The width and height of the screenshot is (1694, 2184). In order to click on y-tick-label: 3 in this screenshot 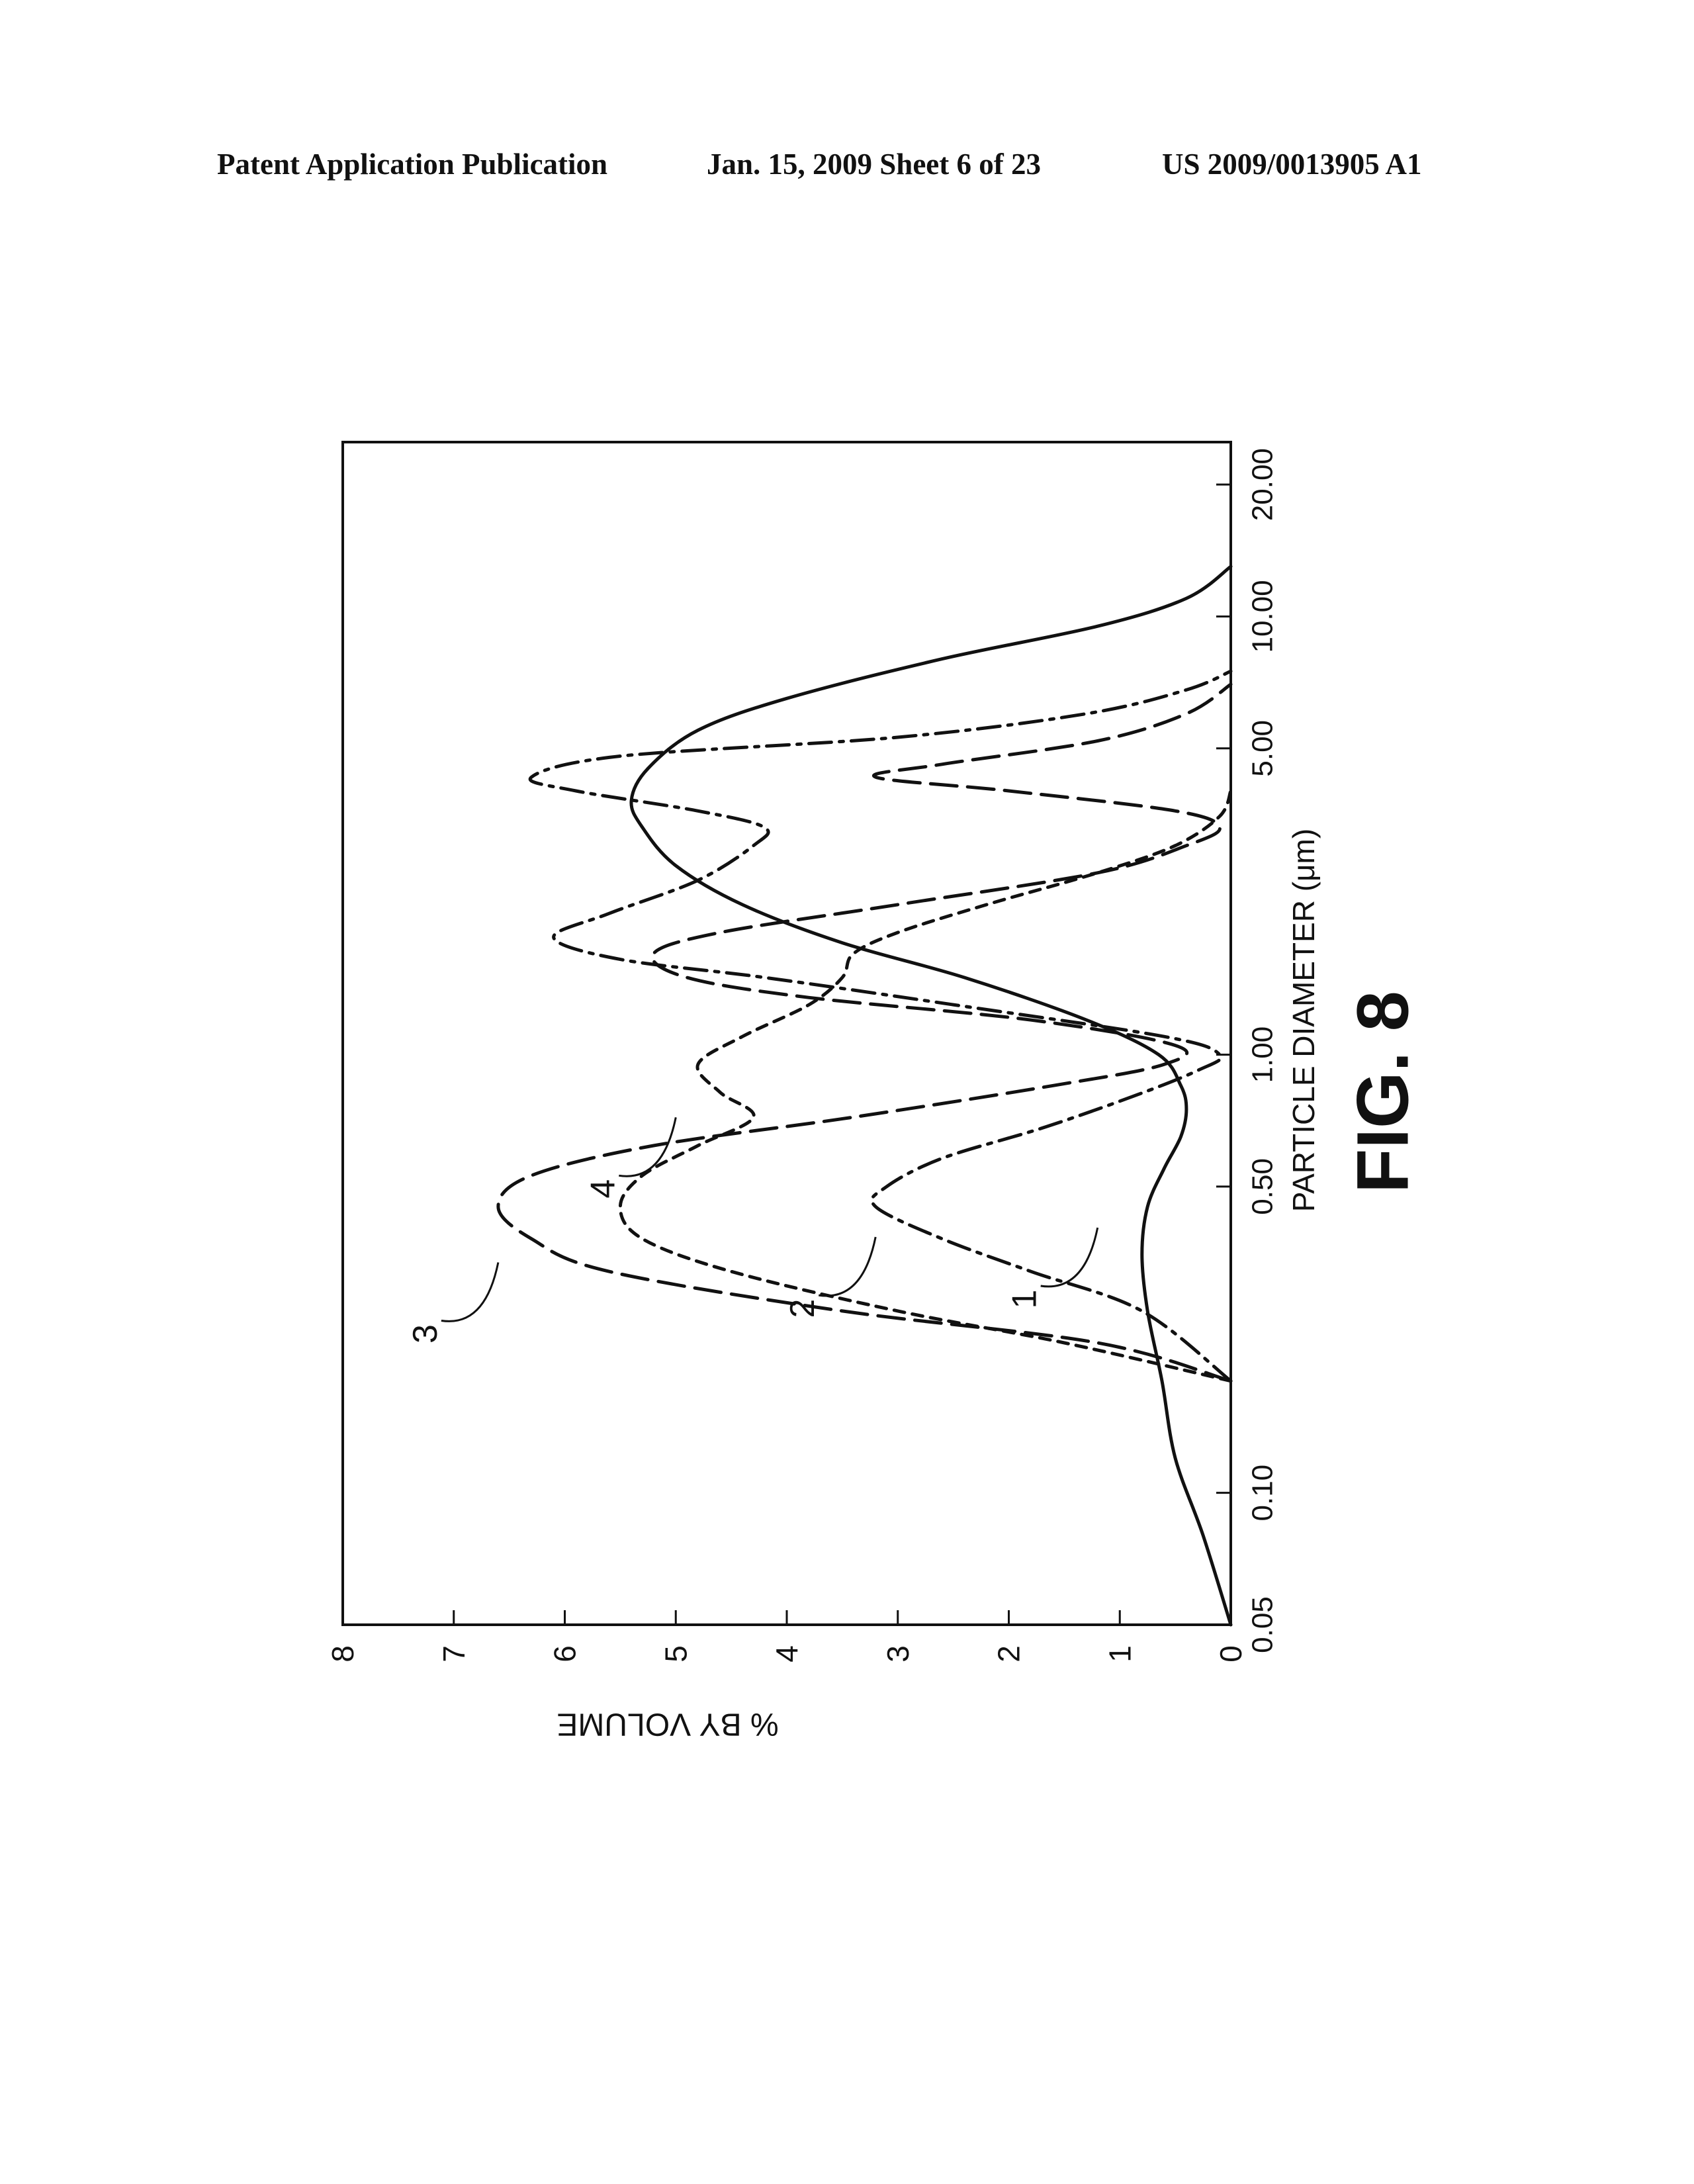, I will do `click(898, 1653)`.